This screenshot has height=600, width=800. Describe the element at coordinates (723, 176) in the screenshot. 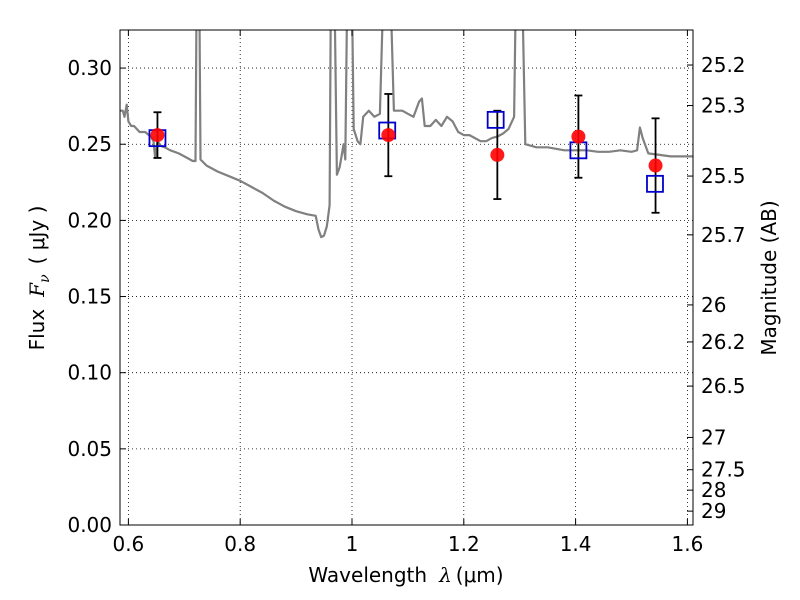

I see `mag-tick-label: 25.5` at that location.